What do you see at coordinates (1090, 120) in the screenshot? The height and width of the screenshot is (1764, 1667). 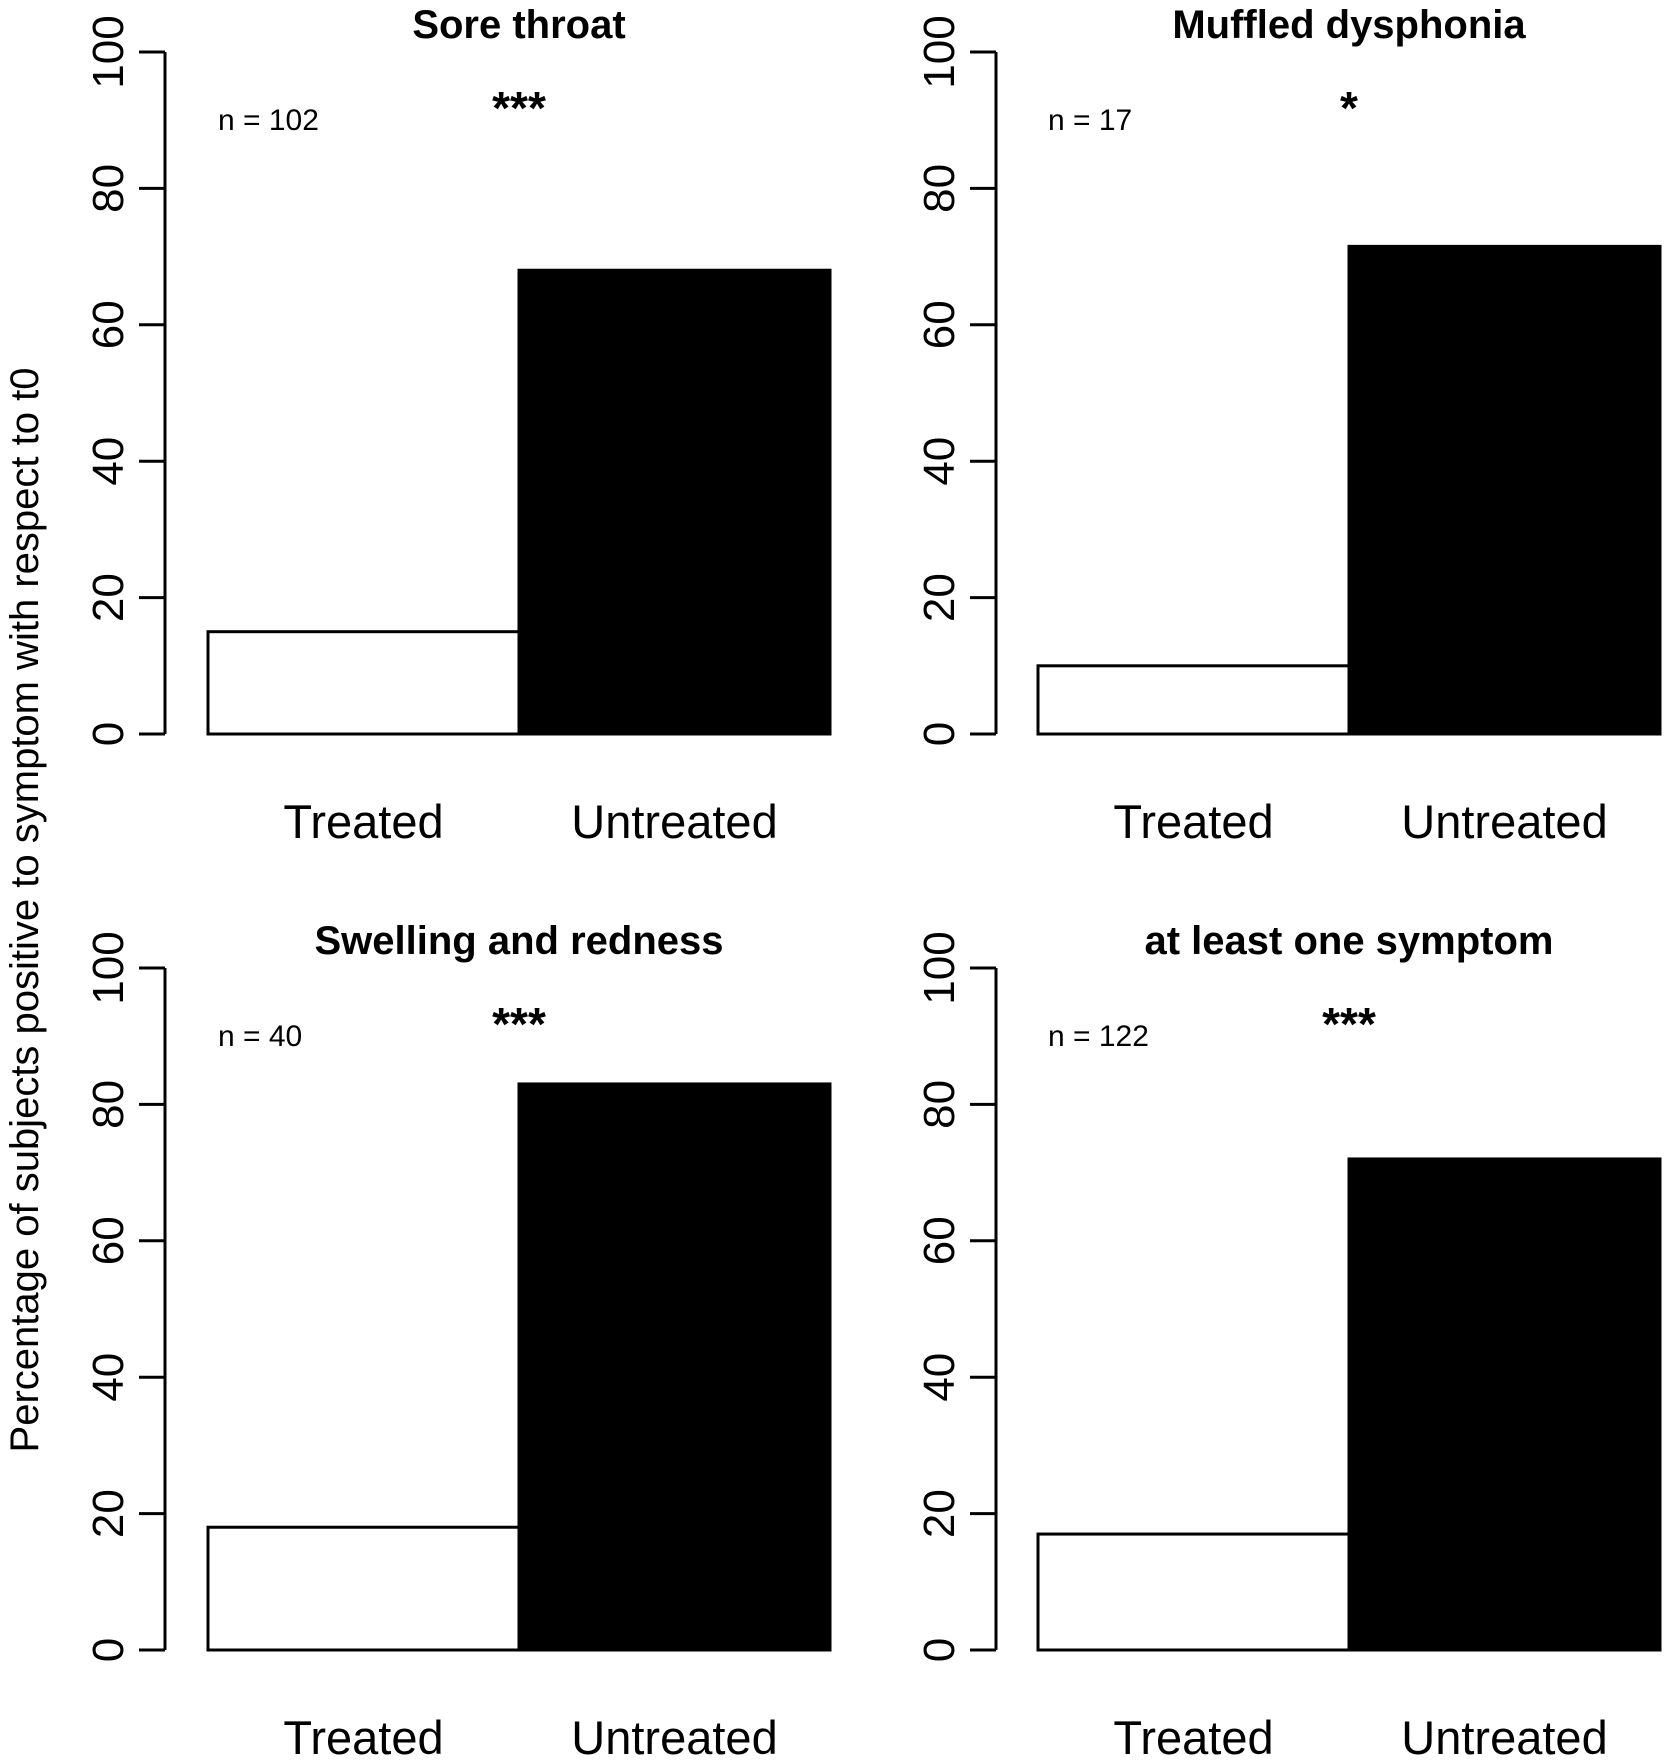 I see `sample-size-label: n = 17` at bounding box center [1090, 120].